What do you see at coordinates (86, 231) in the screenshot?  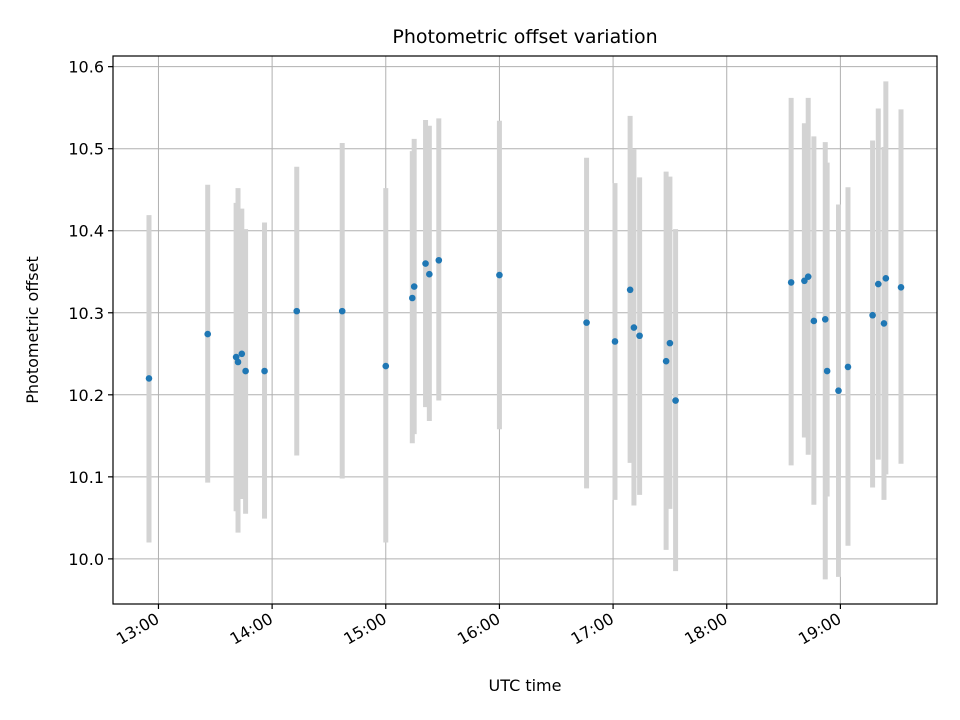 I see `y-tick-label: 10.4` at bounding box center [86, 231].